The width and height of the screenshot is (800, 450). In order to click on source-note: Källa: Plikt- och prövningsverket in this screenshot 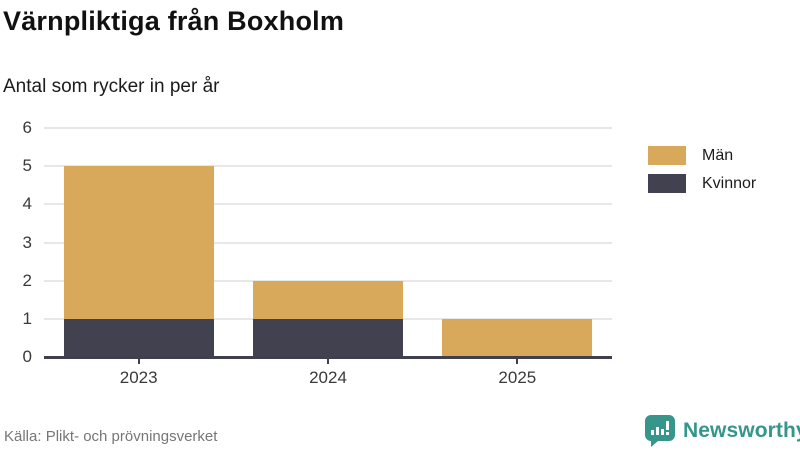, I will do `click(111, 436)`.